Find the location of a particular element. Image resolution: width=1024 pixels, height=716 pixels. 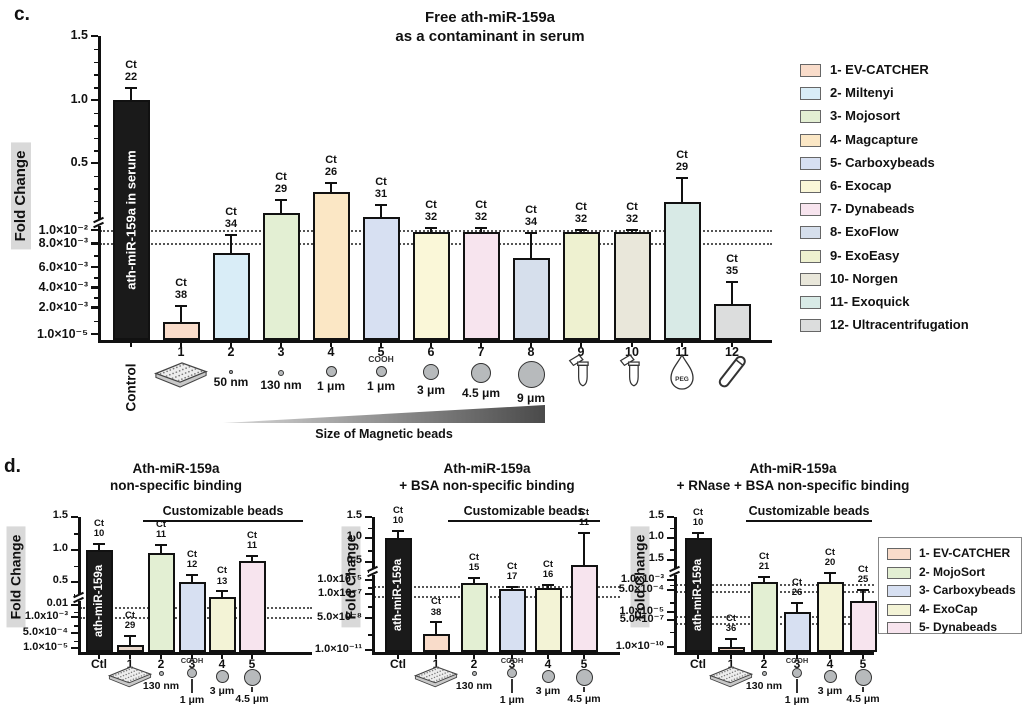

y-tick-label: 4.0×10⁻³ is located at coordinates (63, 287).